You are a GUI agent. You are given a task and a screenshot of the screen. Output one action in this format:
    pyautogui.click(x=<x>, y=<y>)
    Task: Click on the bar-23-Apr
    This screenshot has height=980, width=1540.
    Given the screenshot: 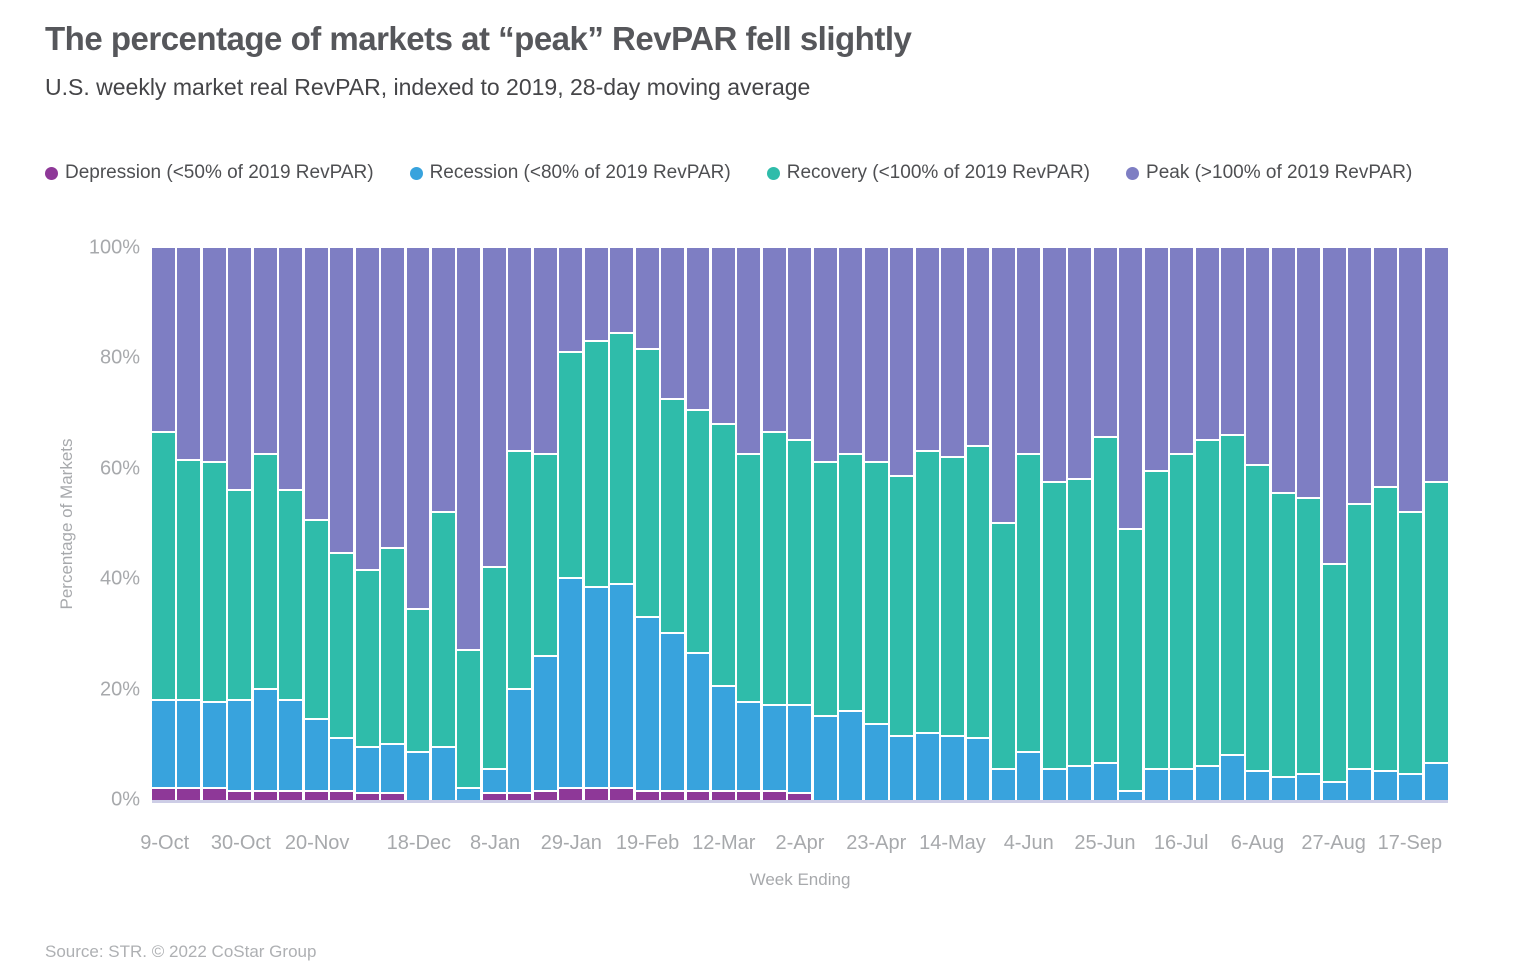 What is the action you would take?
    pyautogui.click(x=876, y=524)
    